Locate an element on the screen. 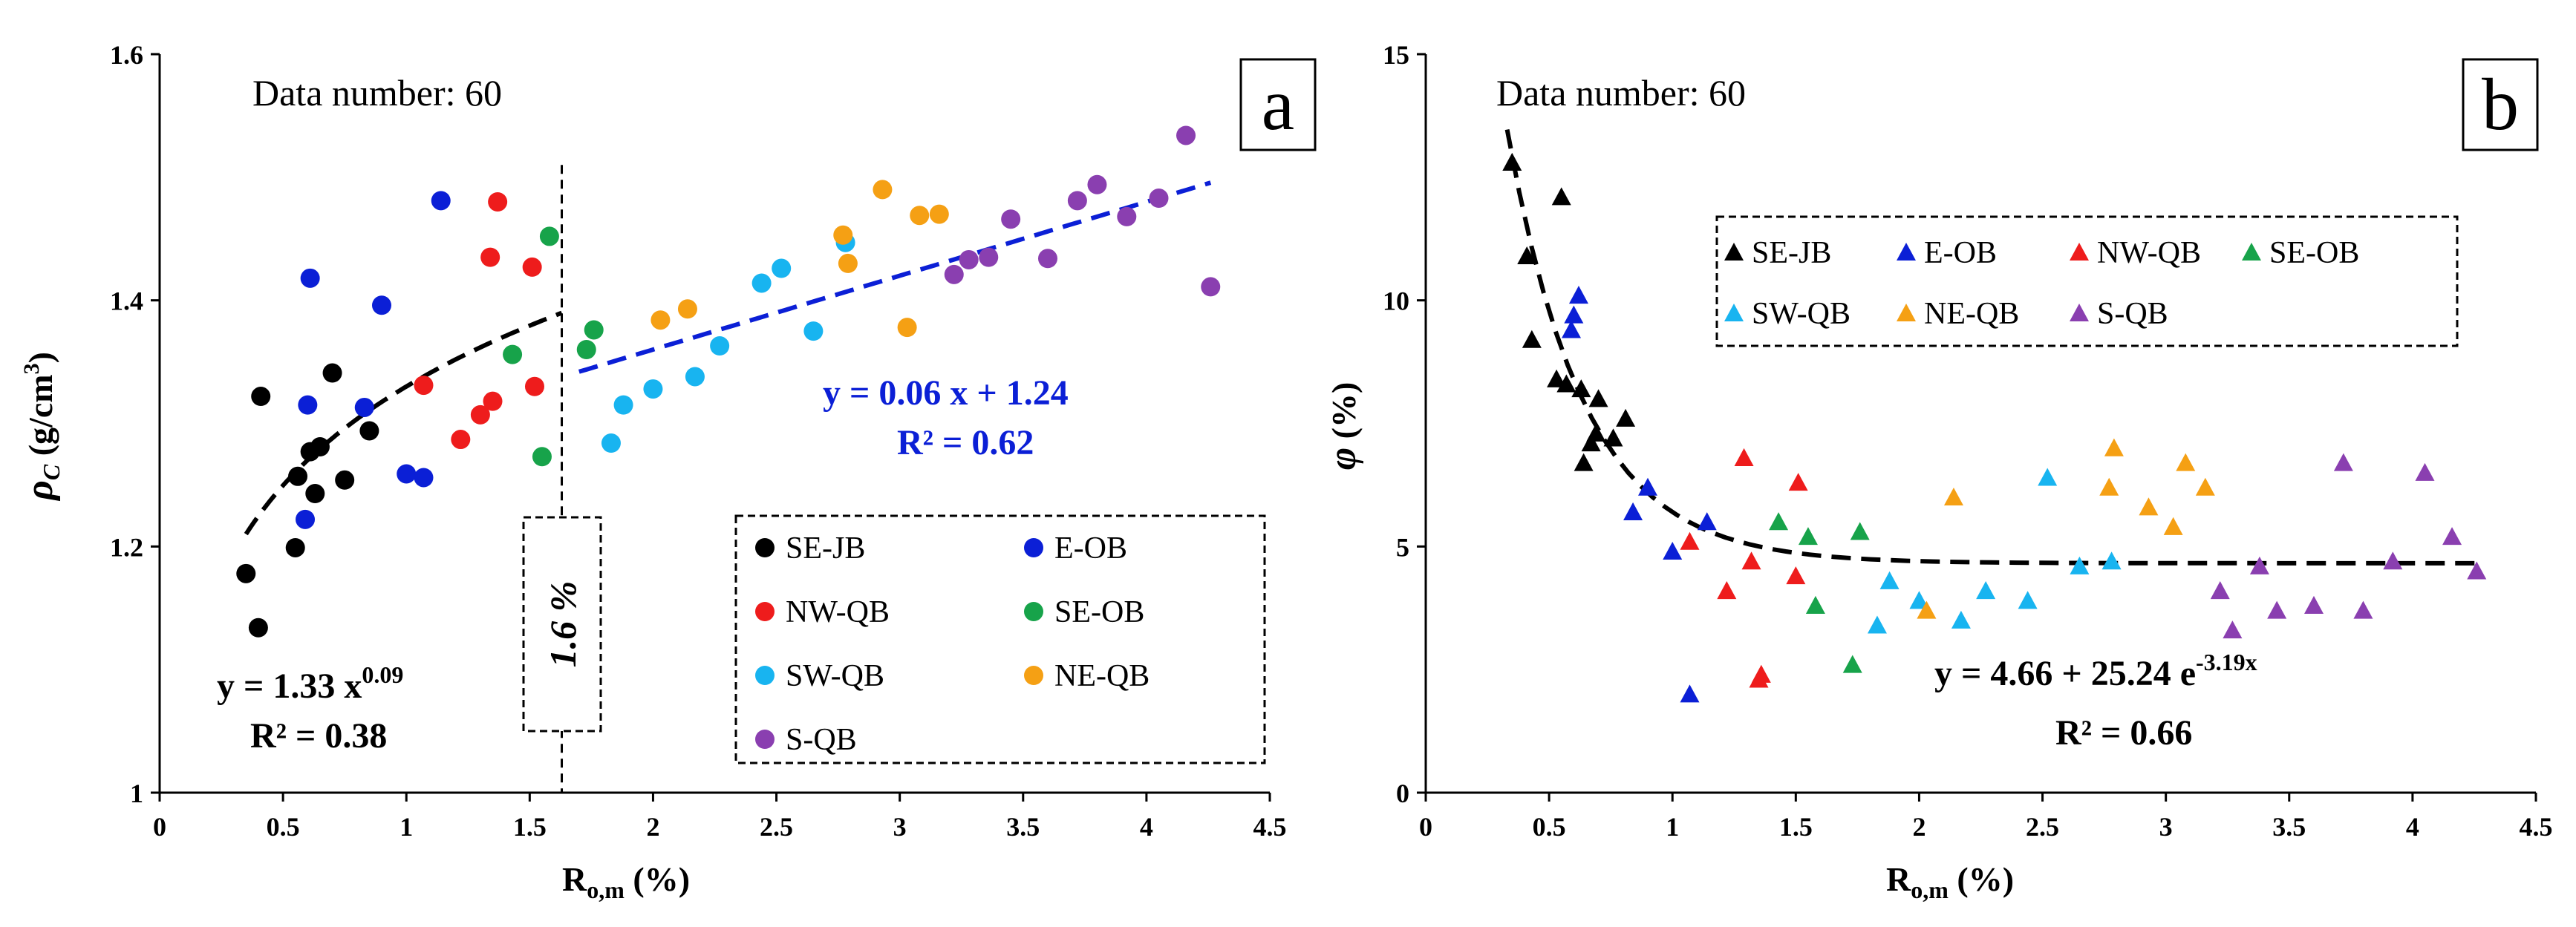 The width and height of the screenshot is (2576, 927). panel-a-letter-box is located at coordinates (1278, 104).